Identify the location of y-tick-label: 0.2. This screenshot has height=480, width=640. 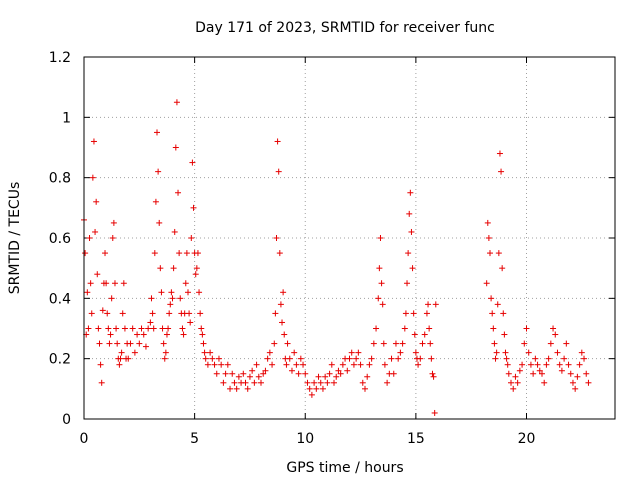
(60, 360).